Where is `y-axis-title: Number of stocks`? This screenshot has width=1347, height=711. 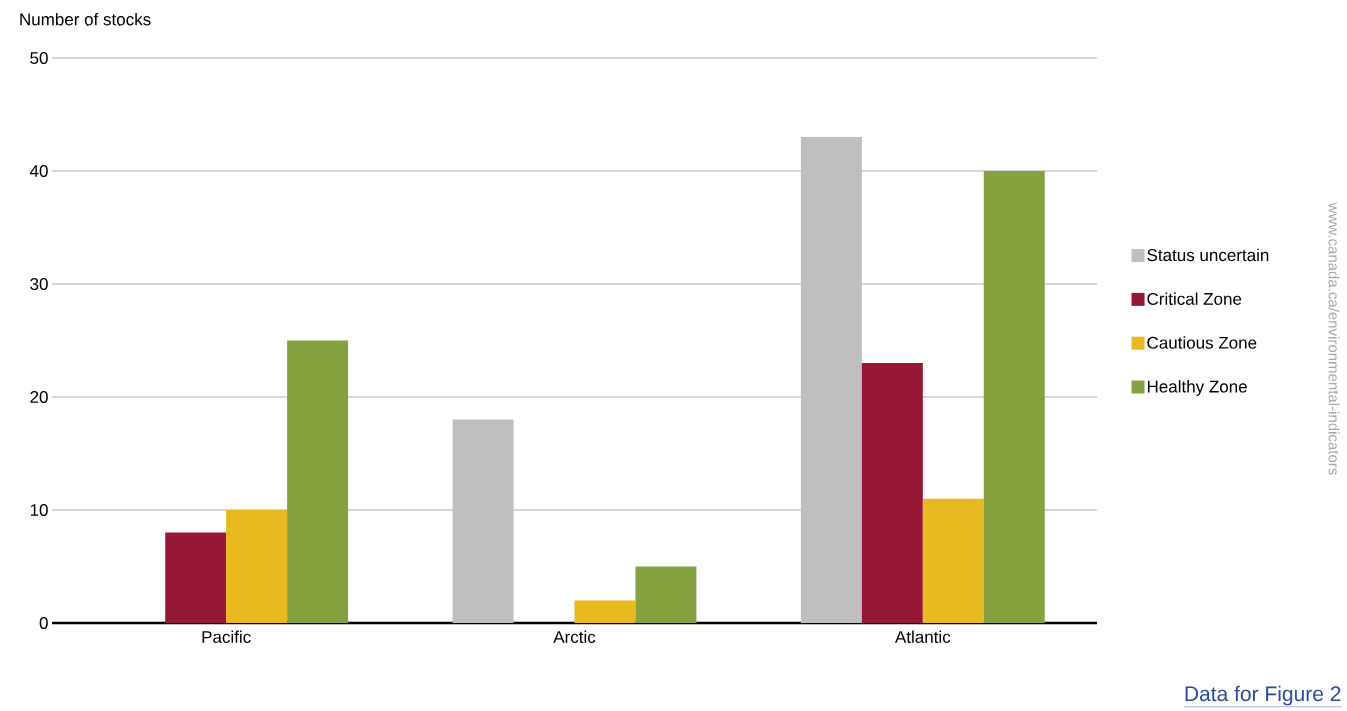
y-axis-title: Number of stocks is located at coordinates (85, 19).